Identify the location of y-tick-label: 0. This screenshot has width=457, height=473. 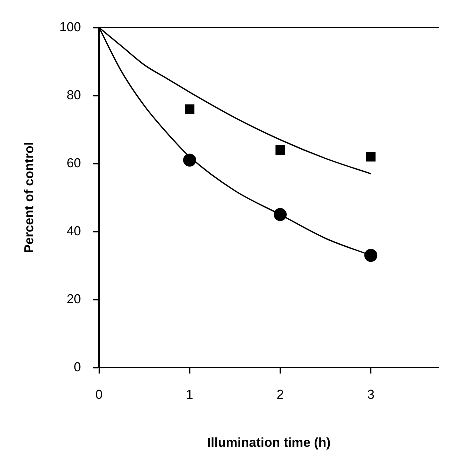
(78, 366).